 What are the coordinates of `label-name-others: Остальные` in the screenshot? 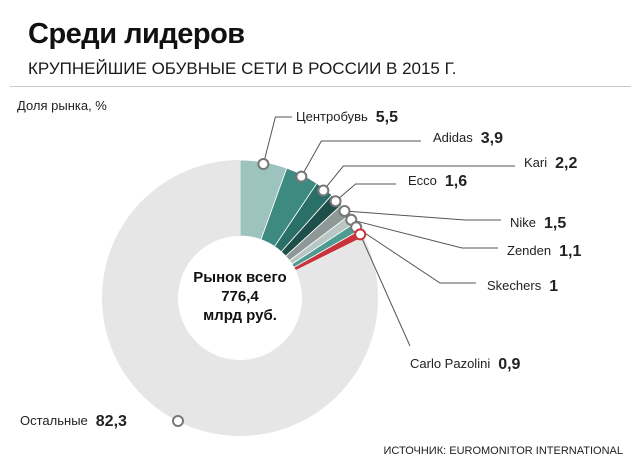 It's located at (54, 420).